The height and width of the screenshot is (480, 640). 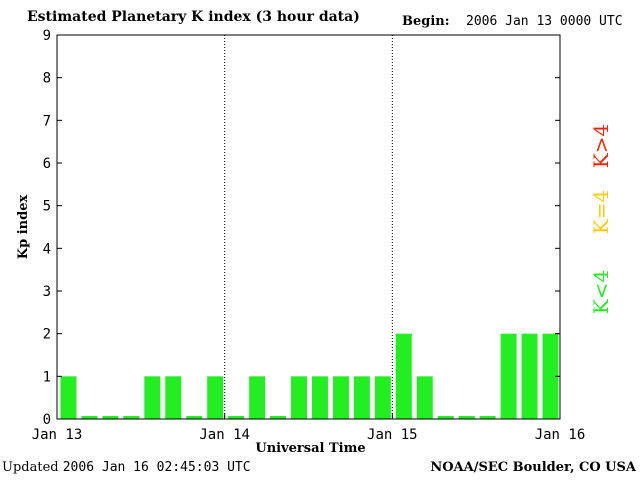 I want to click on updated-line: Updated 2006 Jan 16 02:45:03 UTC, so click(x=126, y=467).